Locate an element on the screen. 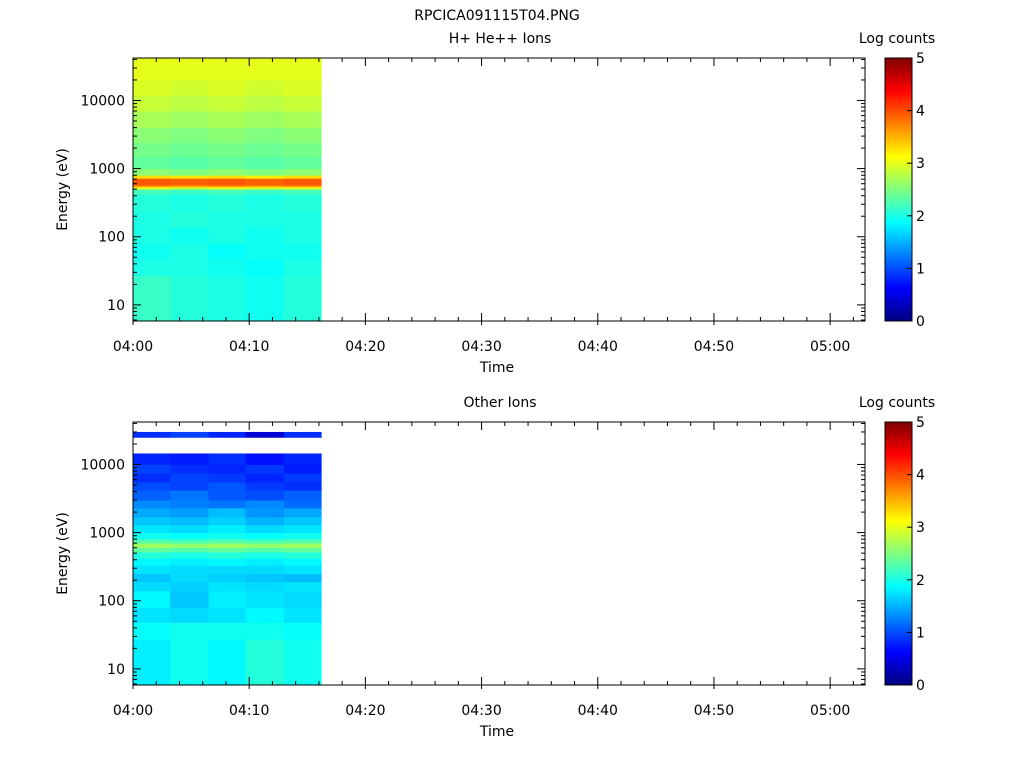 Image resolution: width=1024 pixels, height=768 pixels. colorbar-tick-label: 0 is located at coordinates (920, 686).